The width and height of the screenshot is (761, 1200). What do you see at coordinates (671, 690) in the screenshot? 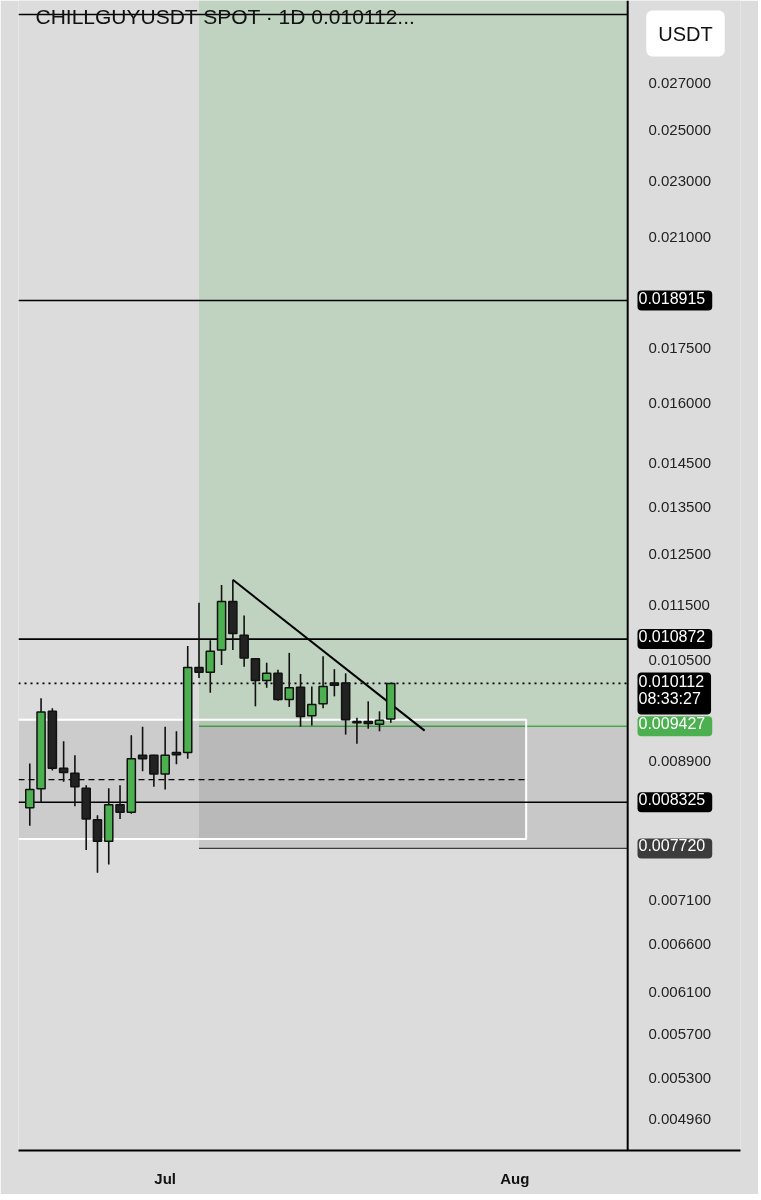
I see `ref-line-label: 0.010112 08:33:27` at bounding box center [671, 690].